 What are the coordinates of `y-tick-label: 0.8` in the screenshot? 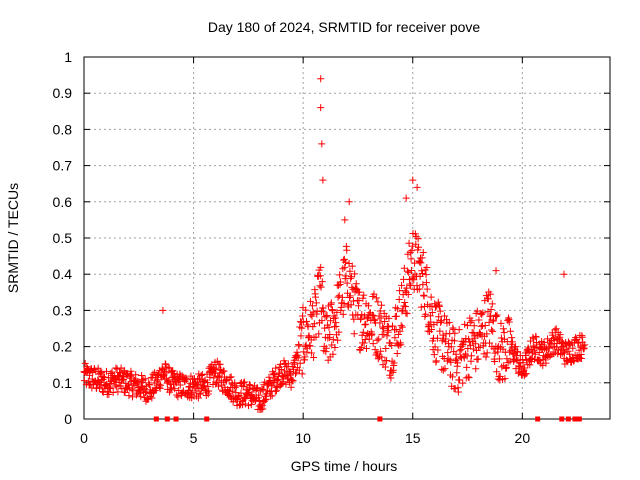 It's located at (63, 129).